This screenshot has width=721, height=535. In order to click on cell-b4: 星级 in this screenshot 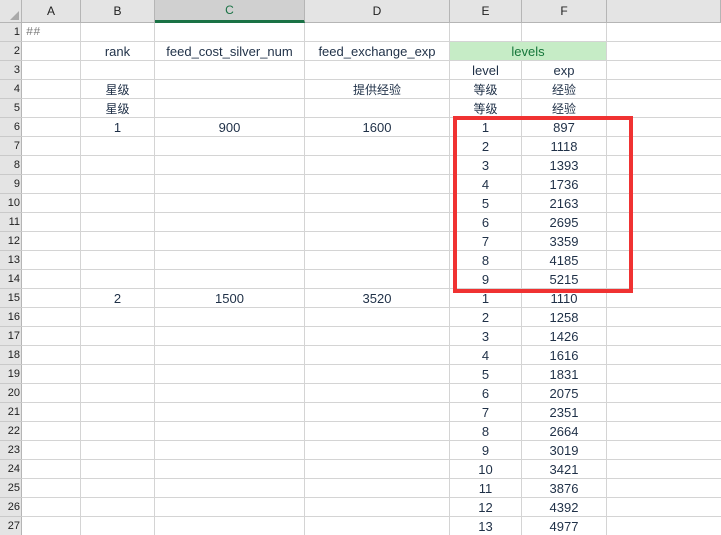, I will do `click(118, 89)`.